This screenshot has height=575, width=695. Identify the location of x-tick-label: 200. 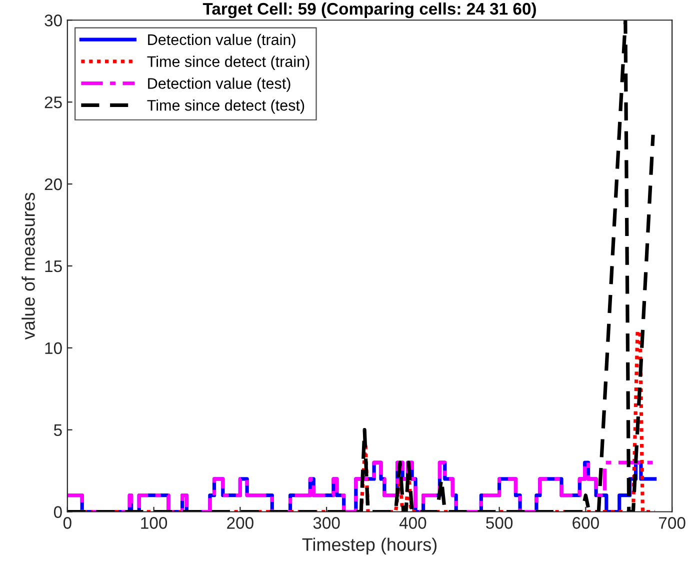
(240, 523).